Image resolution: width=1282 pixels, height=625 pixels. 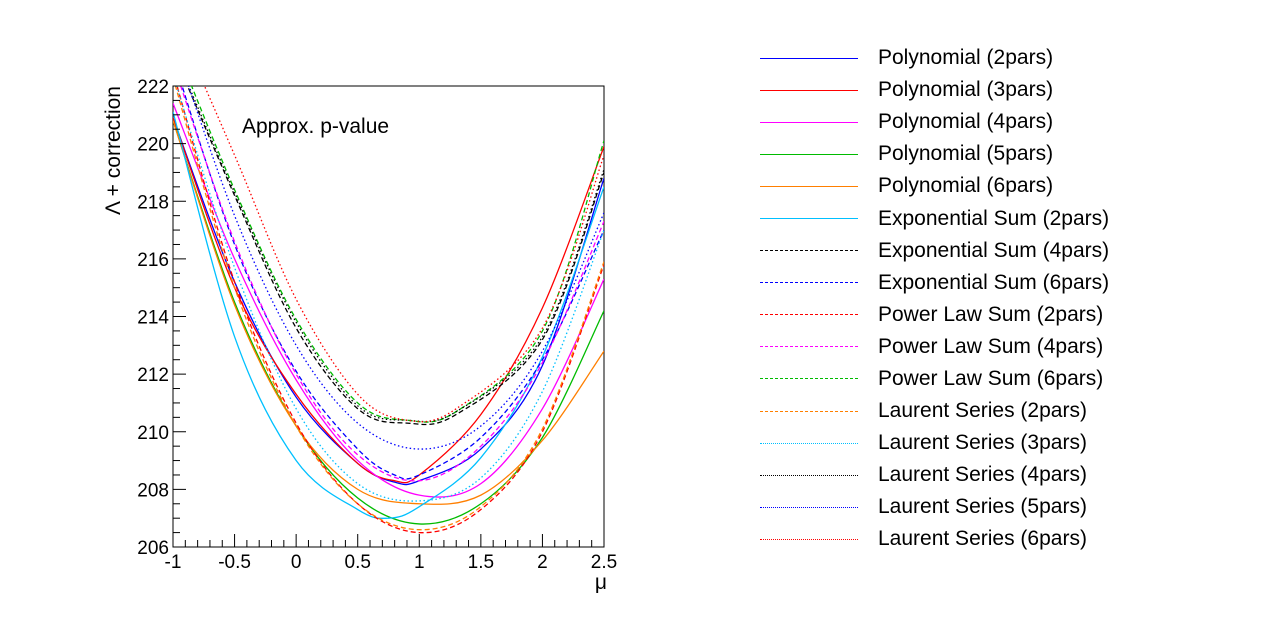 I want to click on x-tick-label: 2, so click(x=542, y=562).